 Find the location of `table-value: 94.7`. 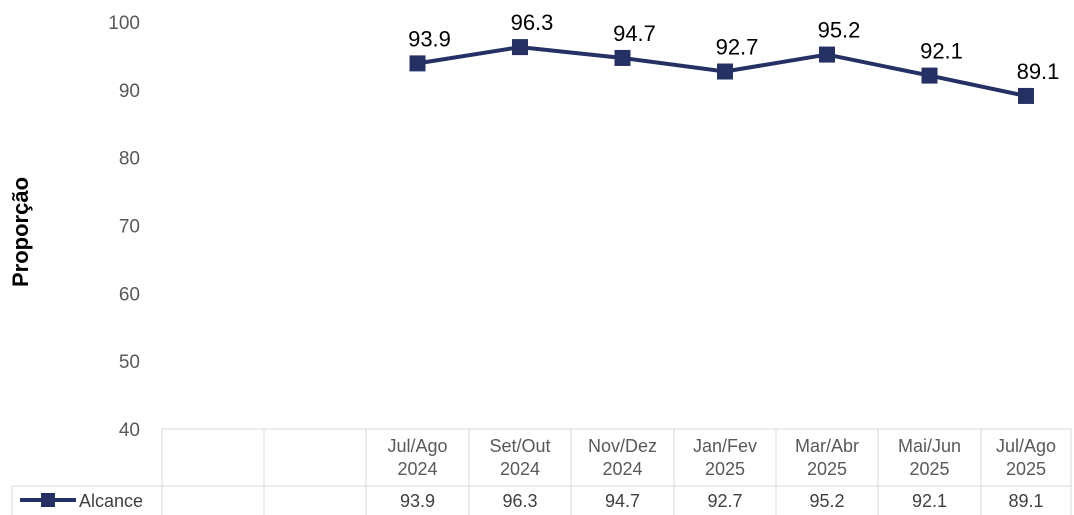

table-value: 94.7 is located at coordinates (622, 501).